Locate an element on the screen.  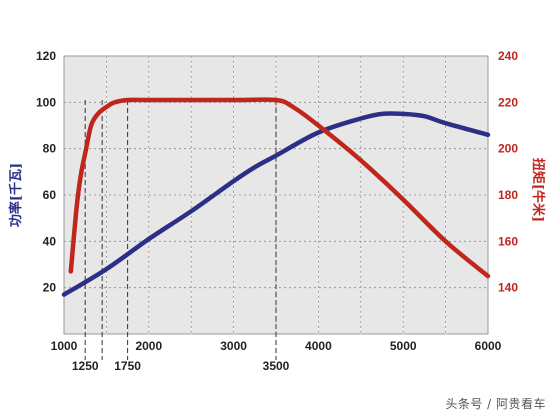
x-tick-label: 5000 is located at coordinates (403, 346).